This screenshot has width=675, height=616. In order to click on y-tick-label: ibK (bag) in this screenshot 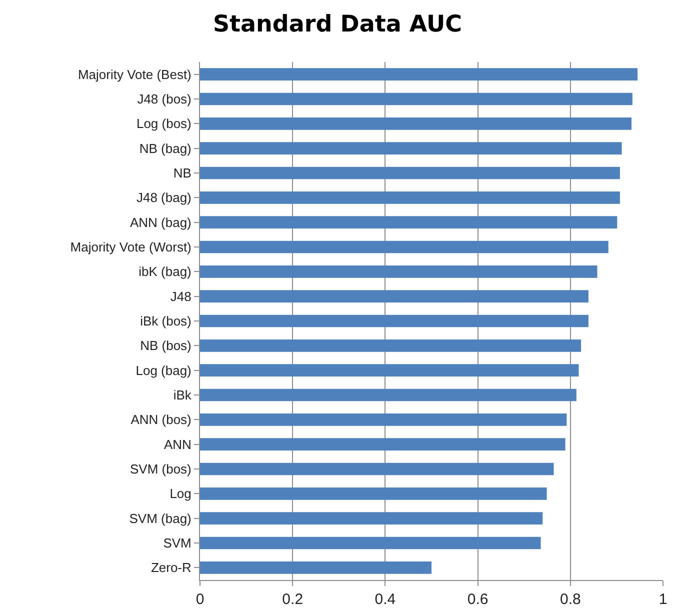, I will do `click(165, 272)`.